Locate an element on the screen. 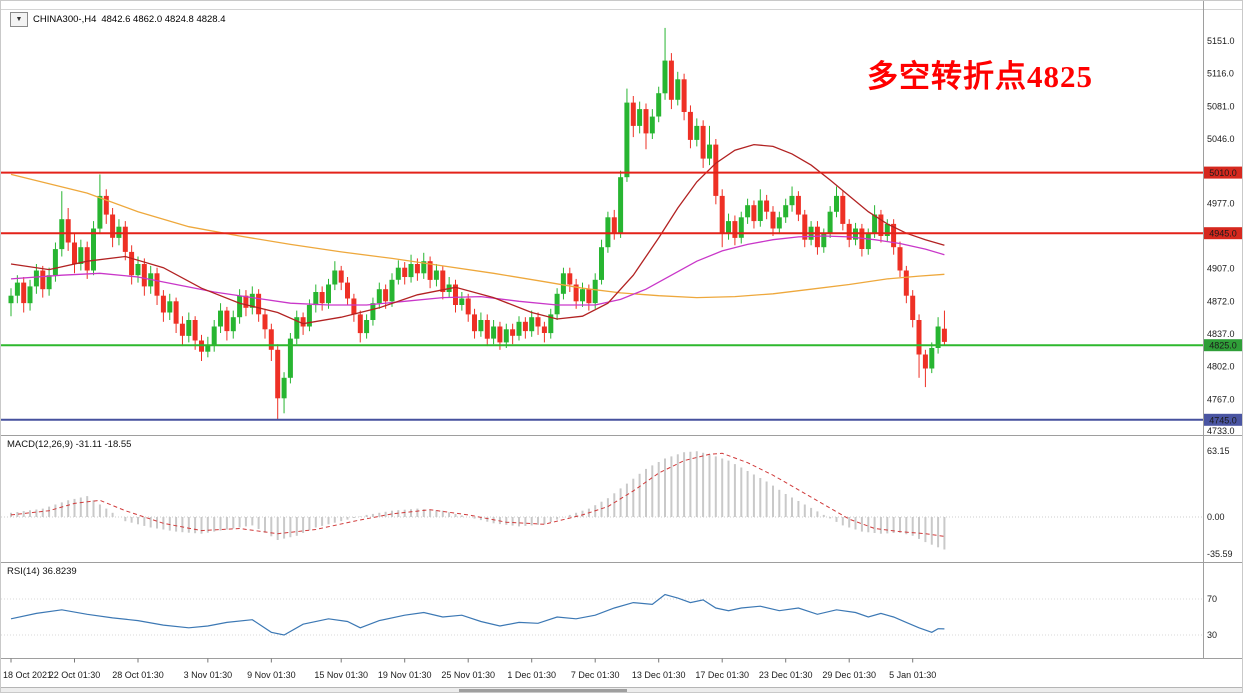 This screenshot has width=1243, height=693. ma-slow-orange is located at coordinates (477, 236).